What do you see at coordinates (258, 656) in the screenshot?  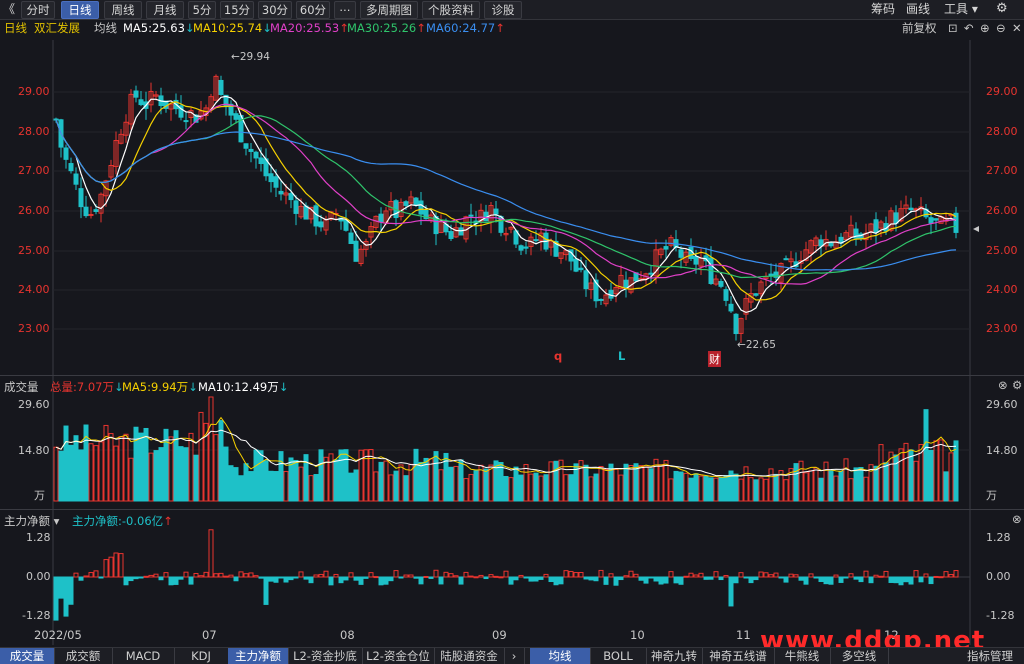 I see `tab-main-flow: 主力净额` at bounding box center [258, 656].